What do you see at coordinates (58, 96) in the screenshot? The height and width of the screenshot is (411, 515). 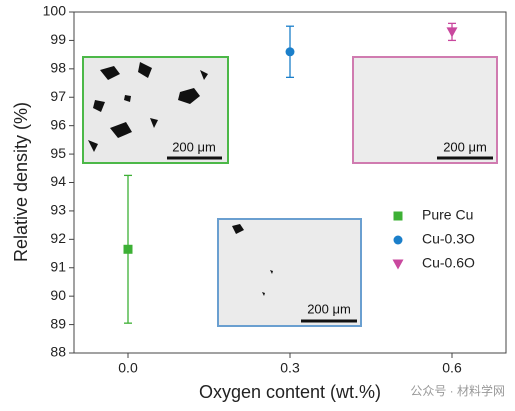 I see `y-tick-label: 97` at bounding box center [58, 96].